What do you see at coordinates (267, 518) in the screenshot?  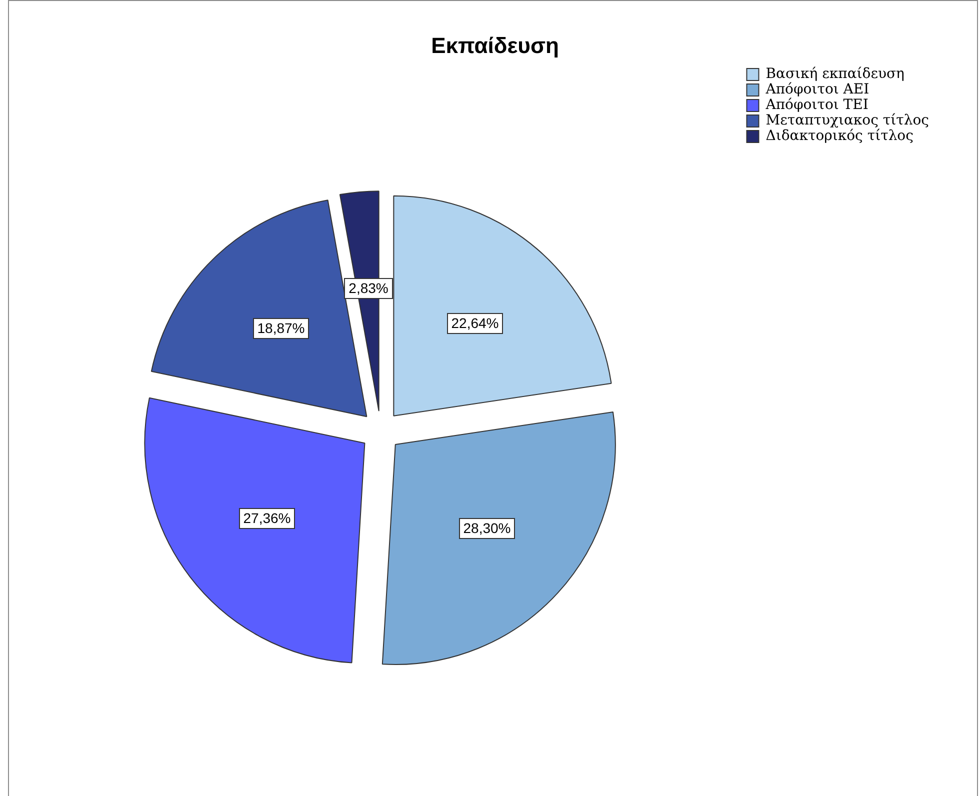 I see `data-label: 27,36%` at bounding box center [267, 518].